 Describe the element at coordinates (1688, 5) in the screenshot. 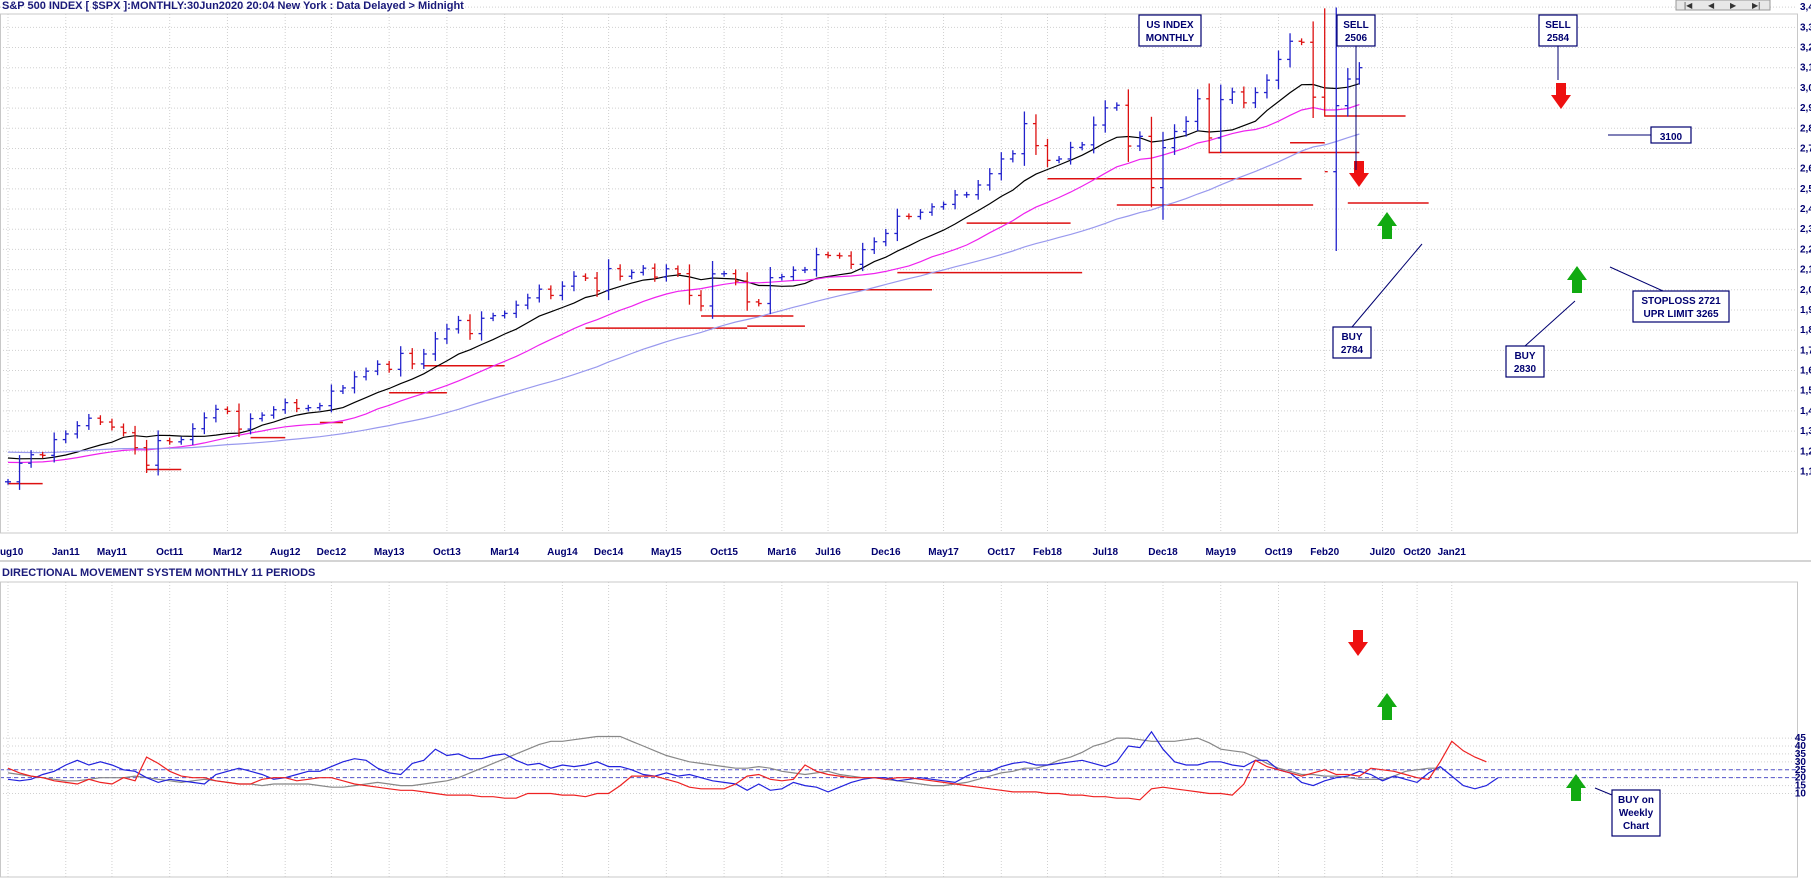

I see `nav-first-button: |◀` at that location.